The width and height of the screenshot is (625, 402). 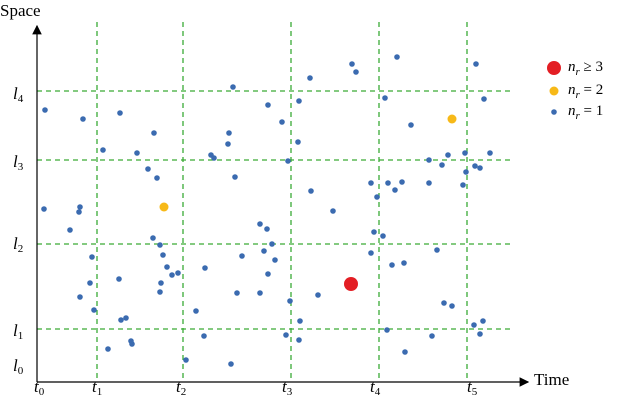 What do you see at coordinates (18, 162) in the screenshot?
I see `space-label: l3` at bounding box center [18, 162].